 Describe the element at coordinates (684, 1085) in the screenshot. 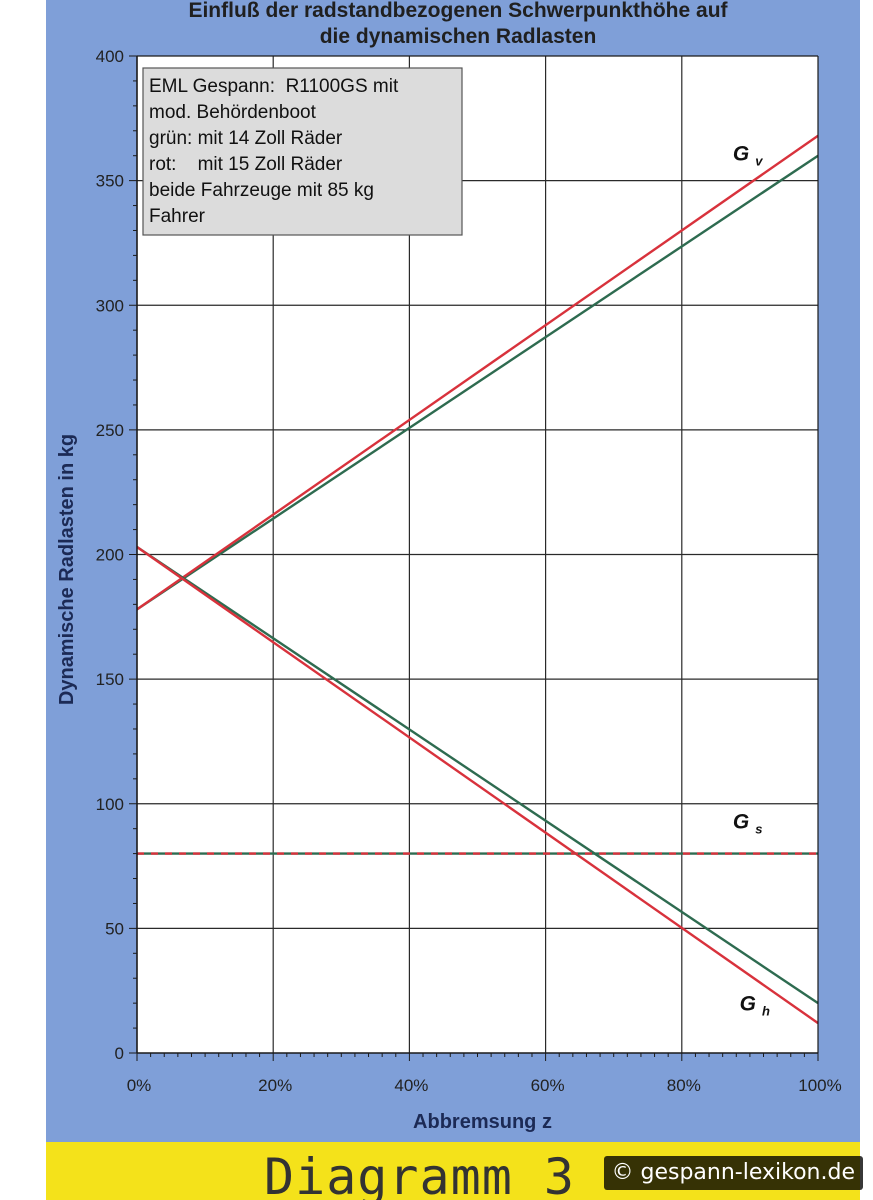

I see `x-tick-label: 80%` at that location.